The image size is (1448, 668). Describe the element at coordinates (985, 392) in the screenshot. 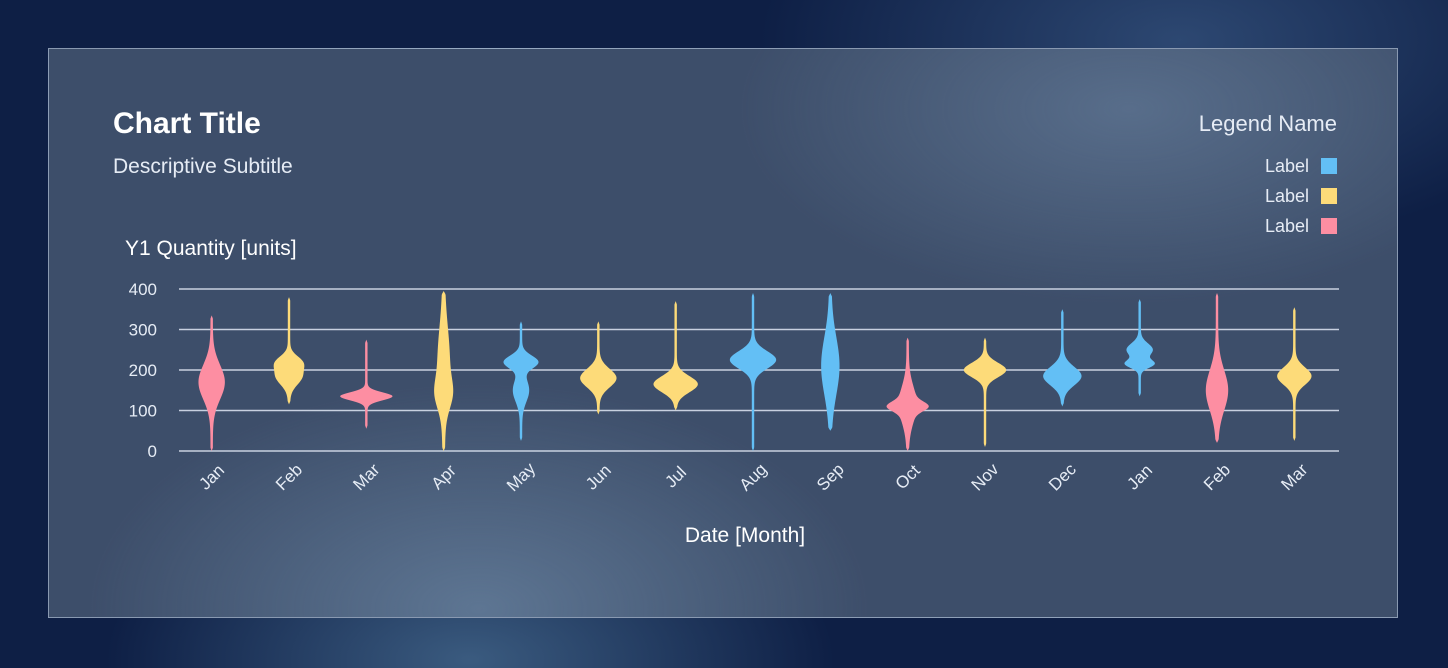

I see `violin-nov` at that location.